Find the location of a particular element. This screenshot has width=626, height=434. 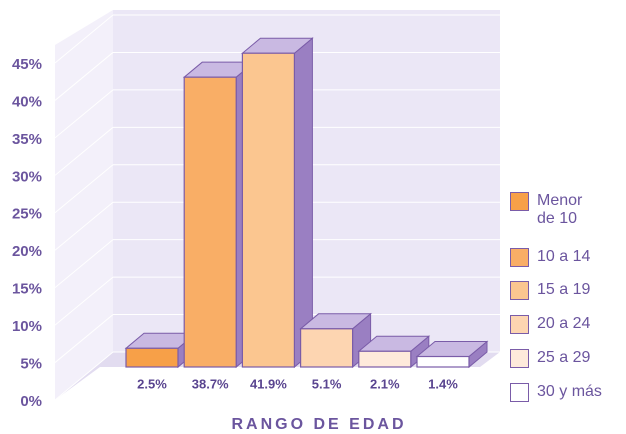

y-tick-label: 45% is located at coordinates (27, 64).